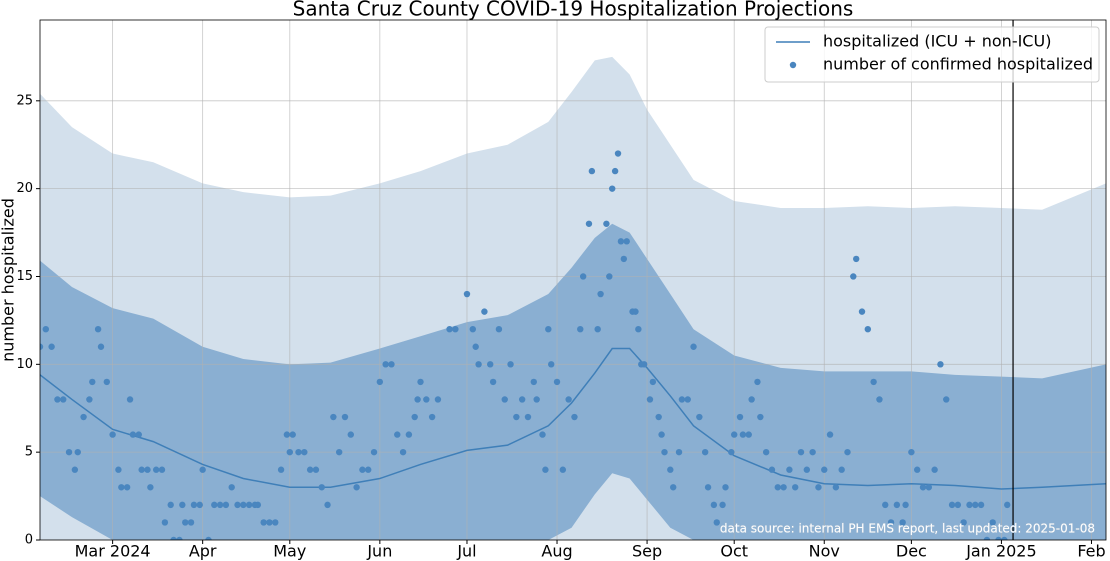 The image size is (1110, 561). I want to click on legend-label: number of confirmed hospitalized, so click(958, 64).